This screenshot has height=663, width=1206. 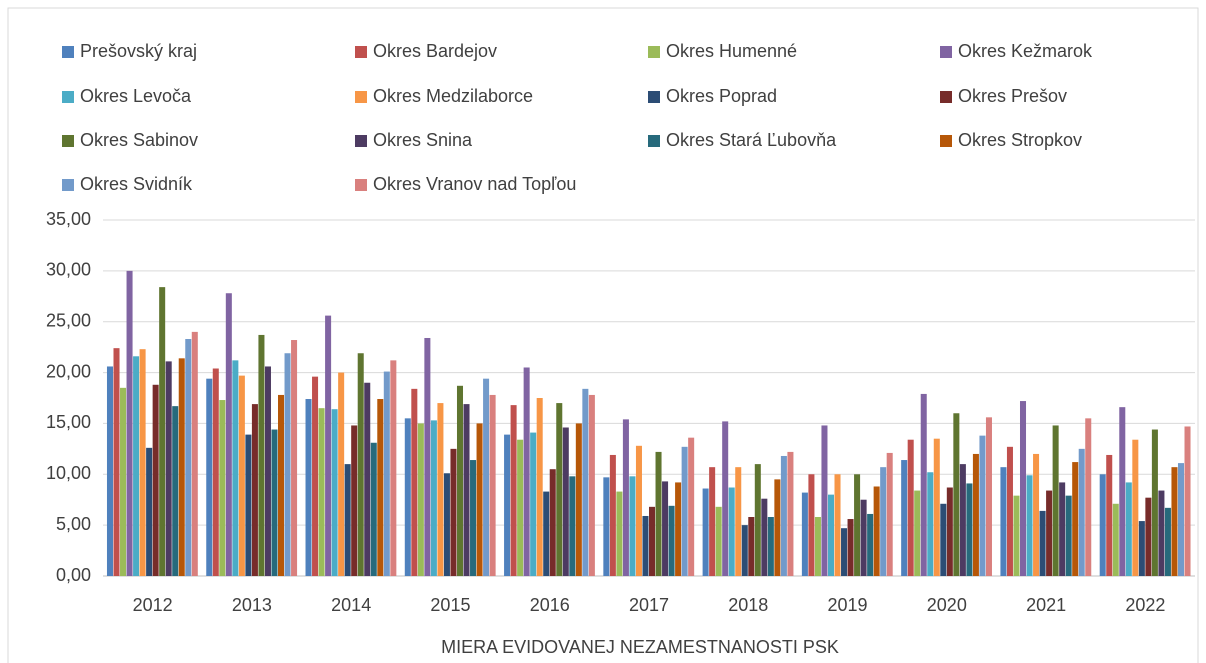 What do you see at coordinates (947, 605) in the screenshot?
I see `x-tick-label: 2020` at bounding box center [947, 605].